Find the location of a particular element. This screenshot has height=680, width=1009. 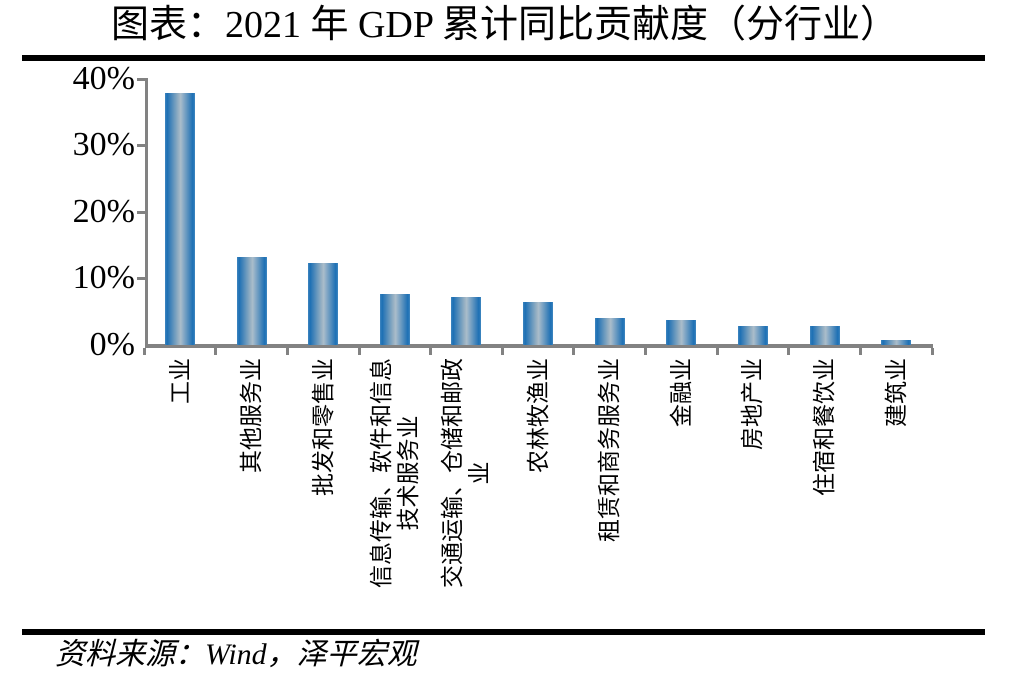

y-tick-label: 0% is located at coordinates (112, 344).